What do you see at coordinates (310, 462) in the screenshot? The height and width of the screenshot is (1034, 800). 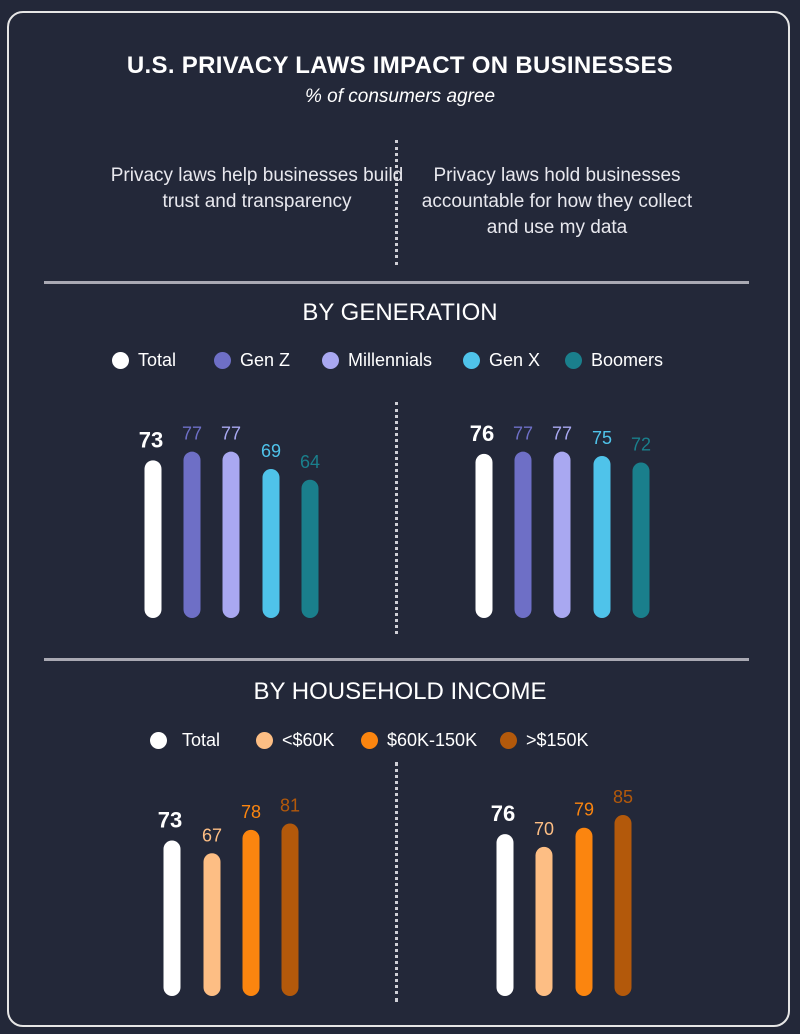 I see `data-label: 64` at bounding box center [310, 462].